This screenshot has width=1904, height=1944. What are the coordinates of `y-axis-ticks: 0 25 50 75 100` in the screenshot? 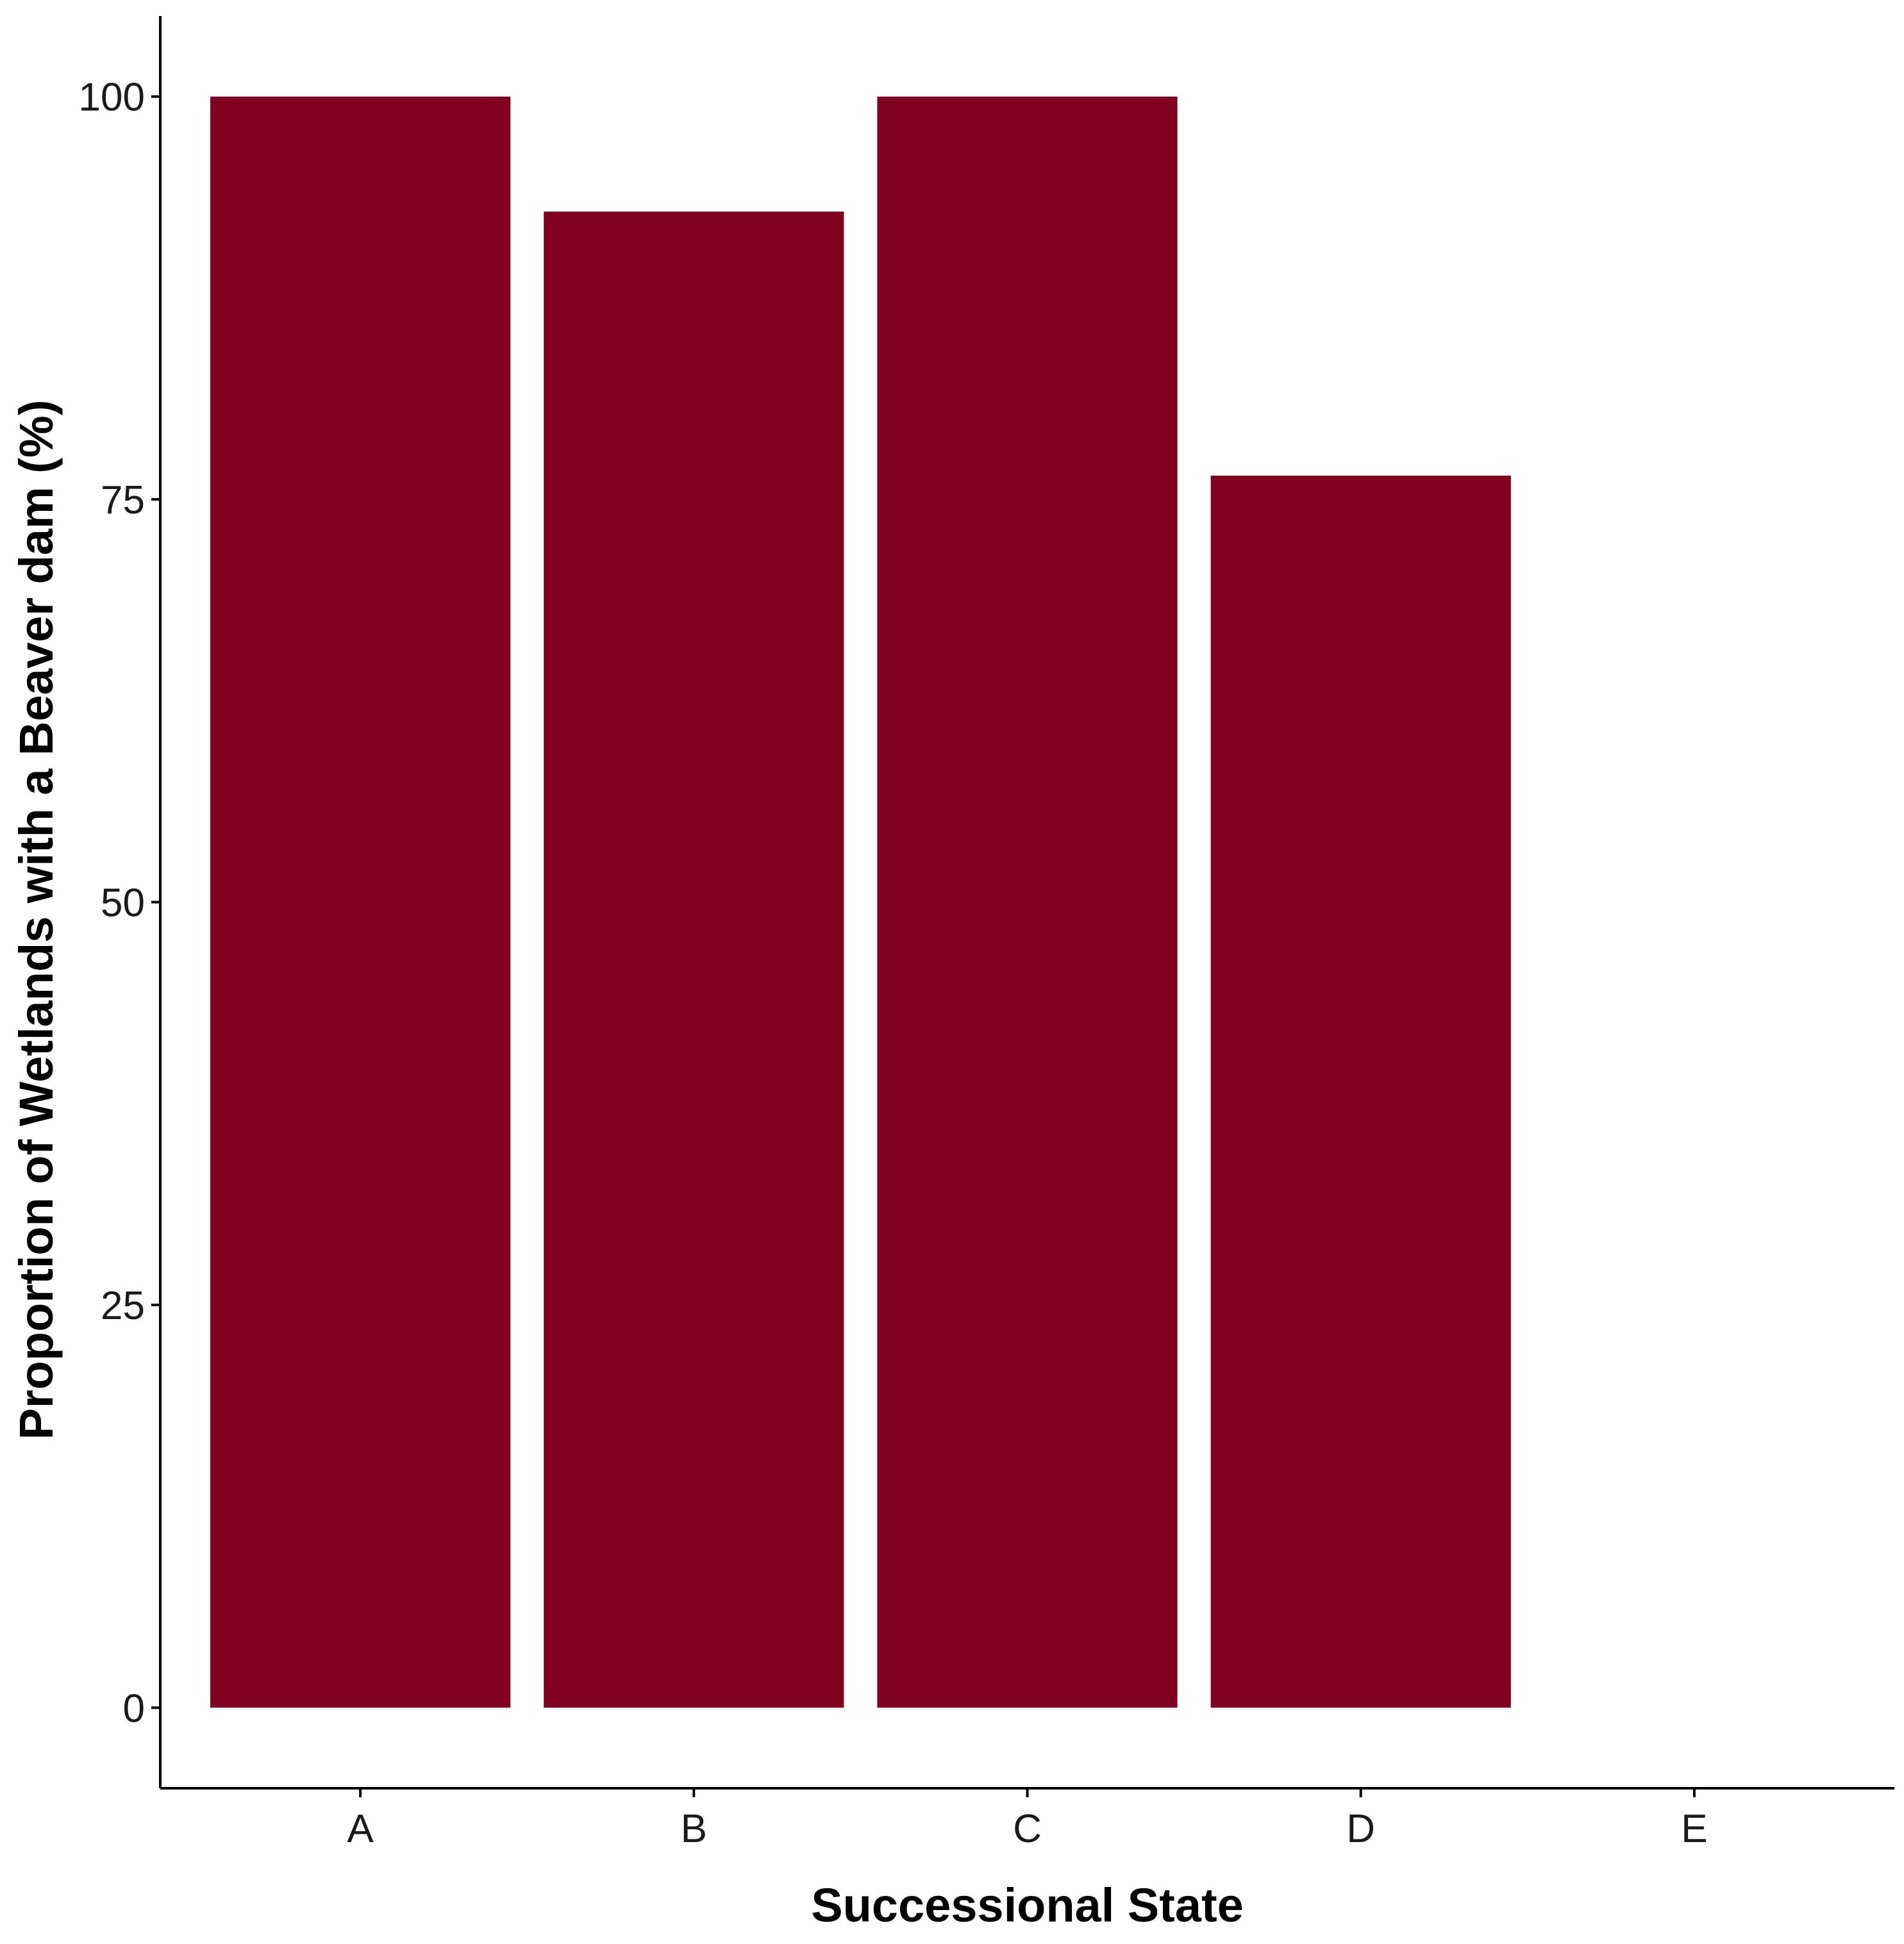 It's located at (119, 903).